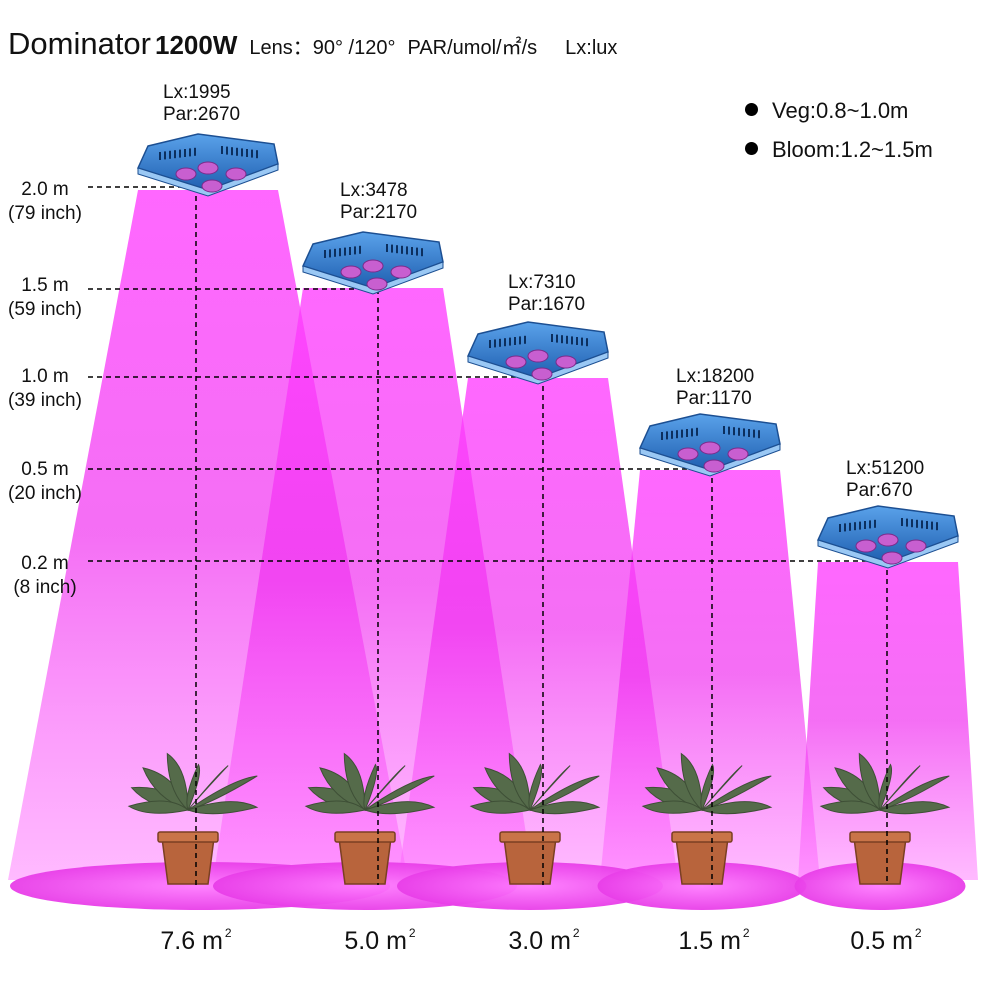  Describe the element at coordinates (45, 576) in the screenshot. I see `height-label-0-2m: 0.2 m (8 inch)` at that location.